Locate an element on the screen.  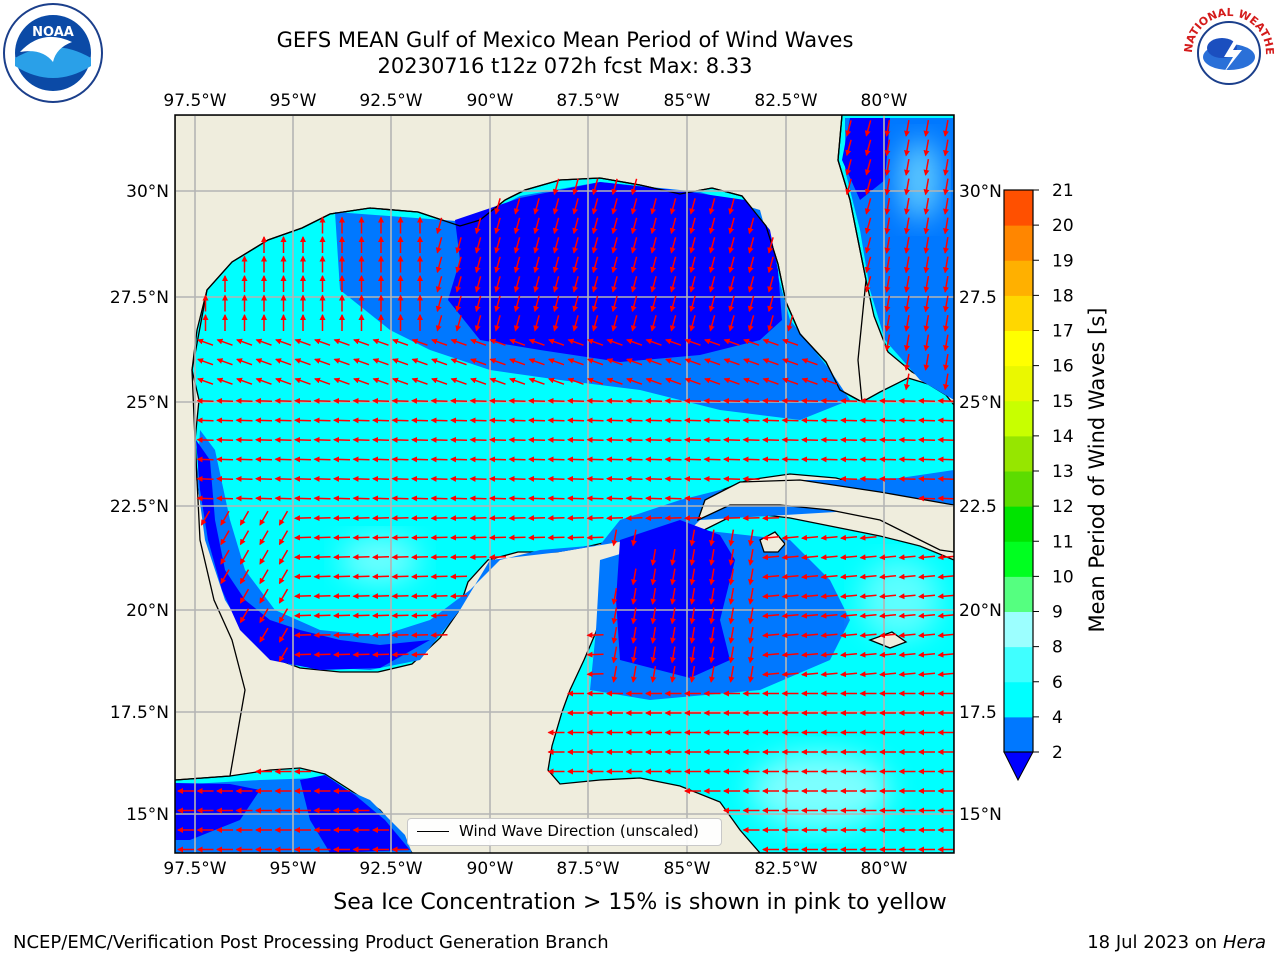
lat-tick-right-6: 15°N is located at coordinates (980, 815).